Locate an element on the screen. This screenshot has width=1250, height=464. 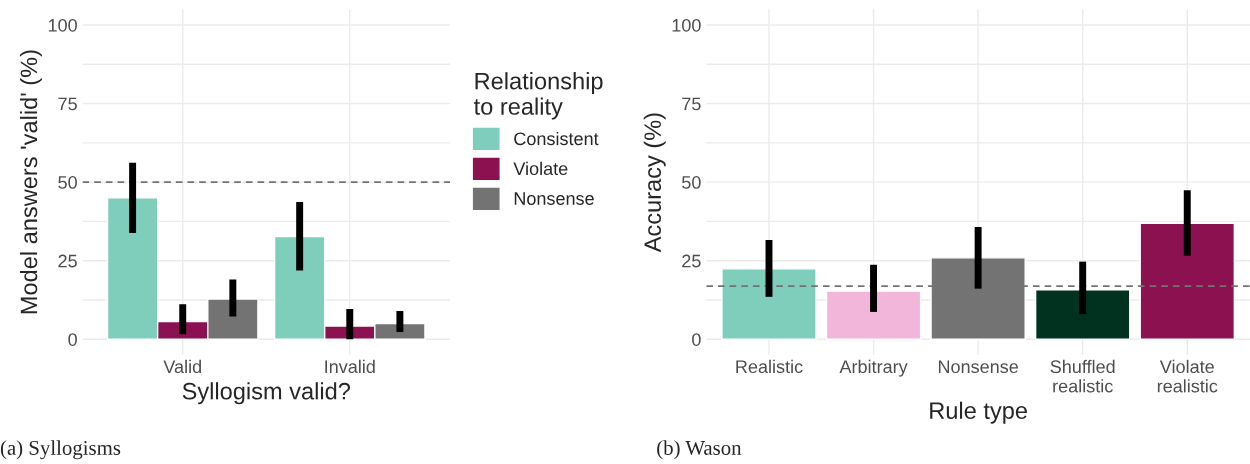
legend-label: Consistent is located at coordinates (556, 138).